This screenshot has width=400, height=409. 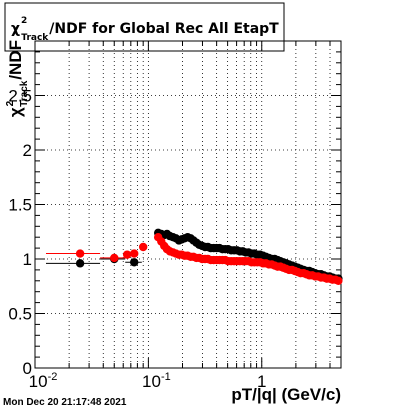 What do you see at coordinates (43, 381) in the screenshot?
I see `x-tick-label: 10⁻²` at bounding box center [43, 381].